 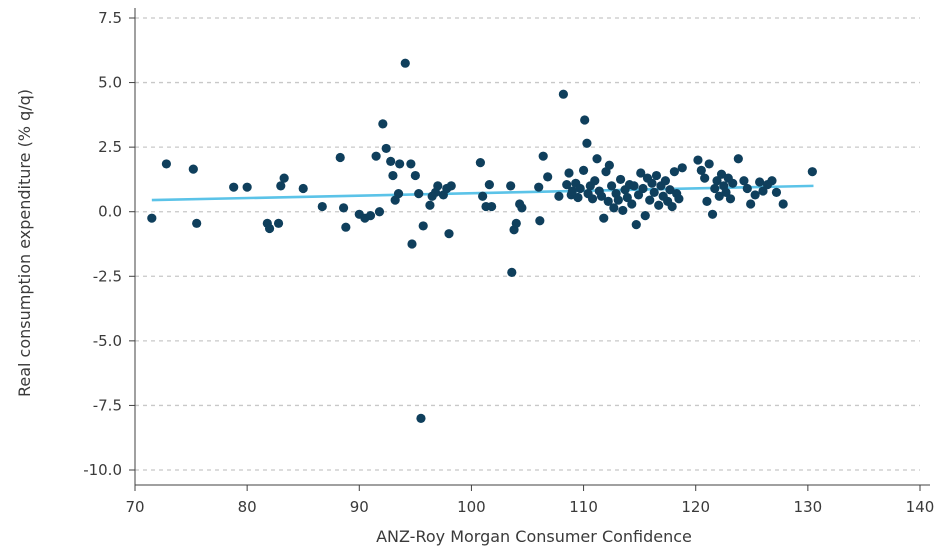 What do you see at coordinates (359, 507) in the screenshot?
I see `x-tick-label: 90` at bounding box center [359, 507].